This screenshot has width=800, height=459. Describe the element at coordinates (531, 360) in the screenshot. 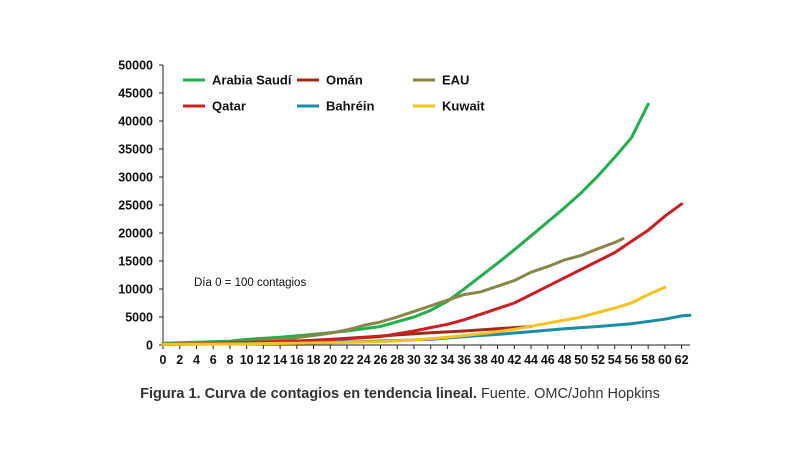

I see `x-tick-label: 44` at that location.